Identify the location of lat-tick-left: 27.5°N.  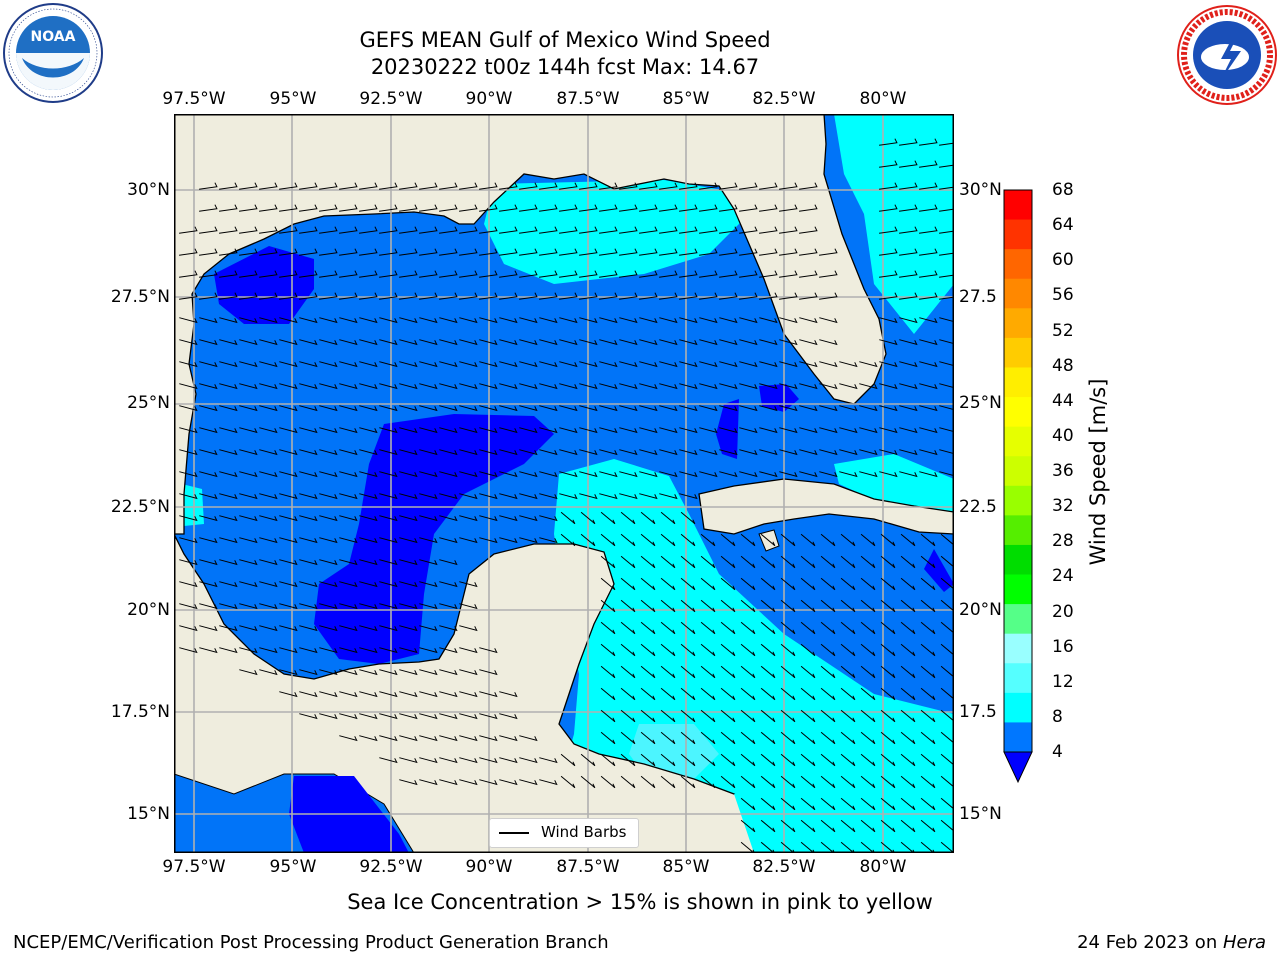
(140, 297).